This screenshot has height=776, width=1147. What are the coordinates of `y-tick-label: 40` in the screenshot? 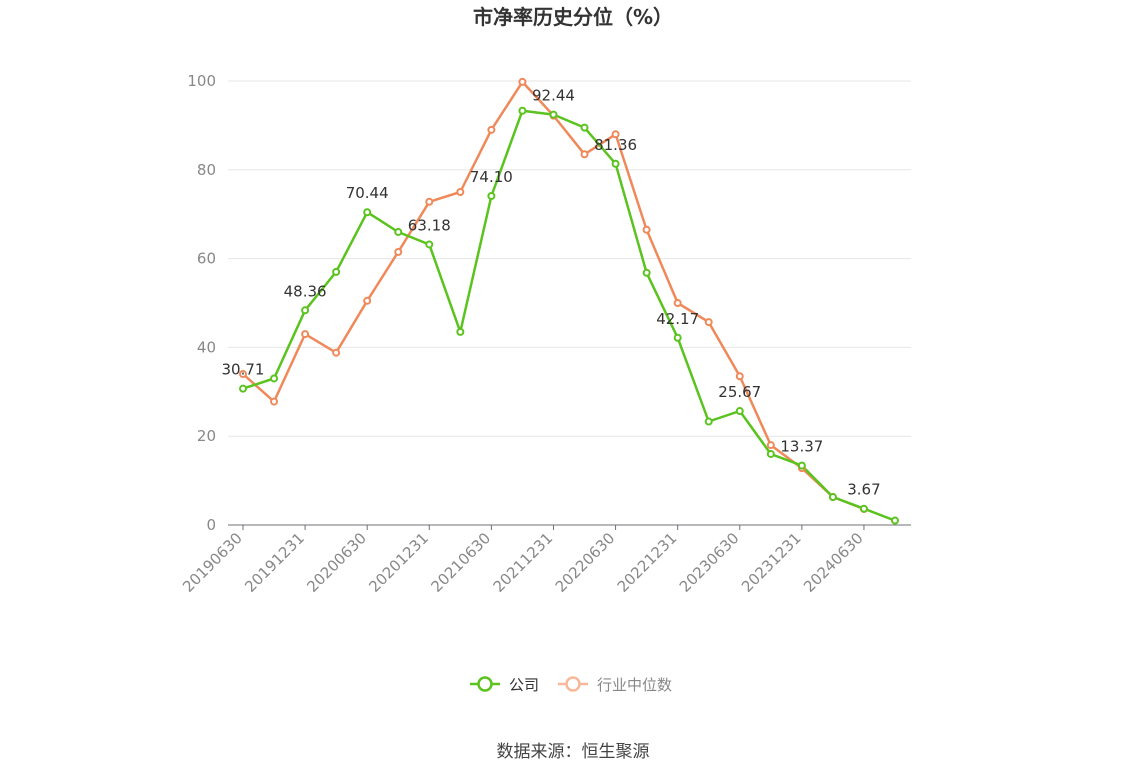 It's located at (206, 347).